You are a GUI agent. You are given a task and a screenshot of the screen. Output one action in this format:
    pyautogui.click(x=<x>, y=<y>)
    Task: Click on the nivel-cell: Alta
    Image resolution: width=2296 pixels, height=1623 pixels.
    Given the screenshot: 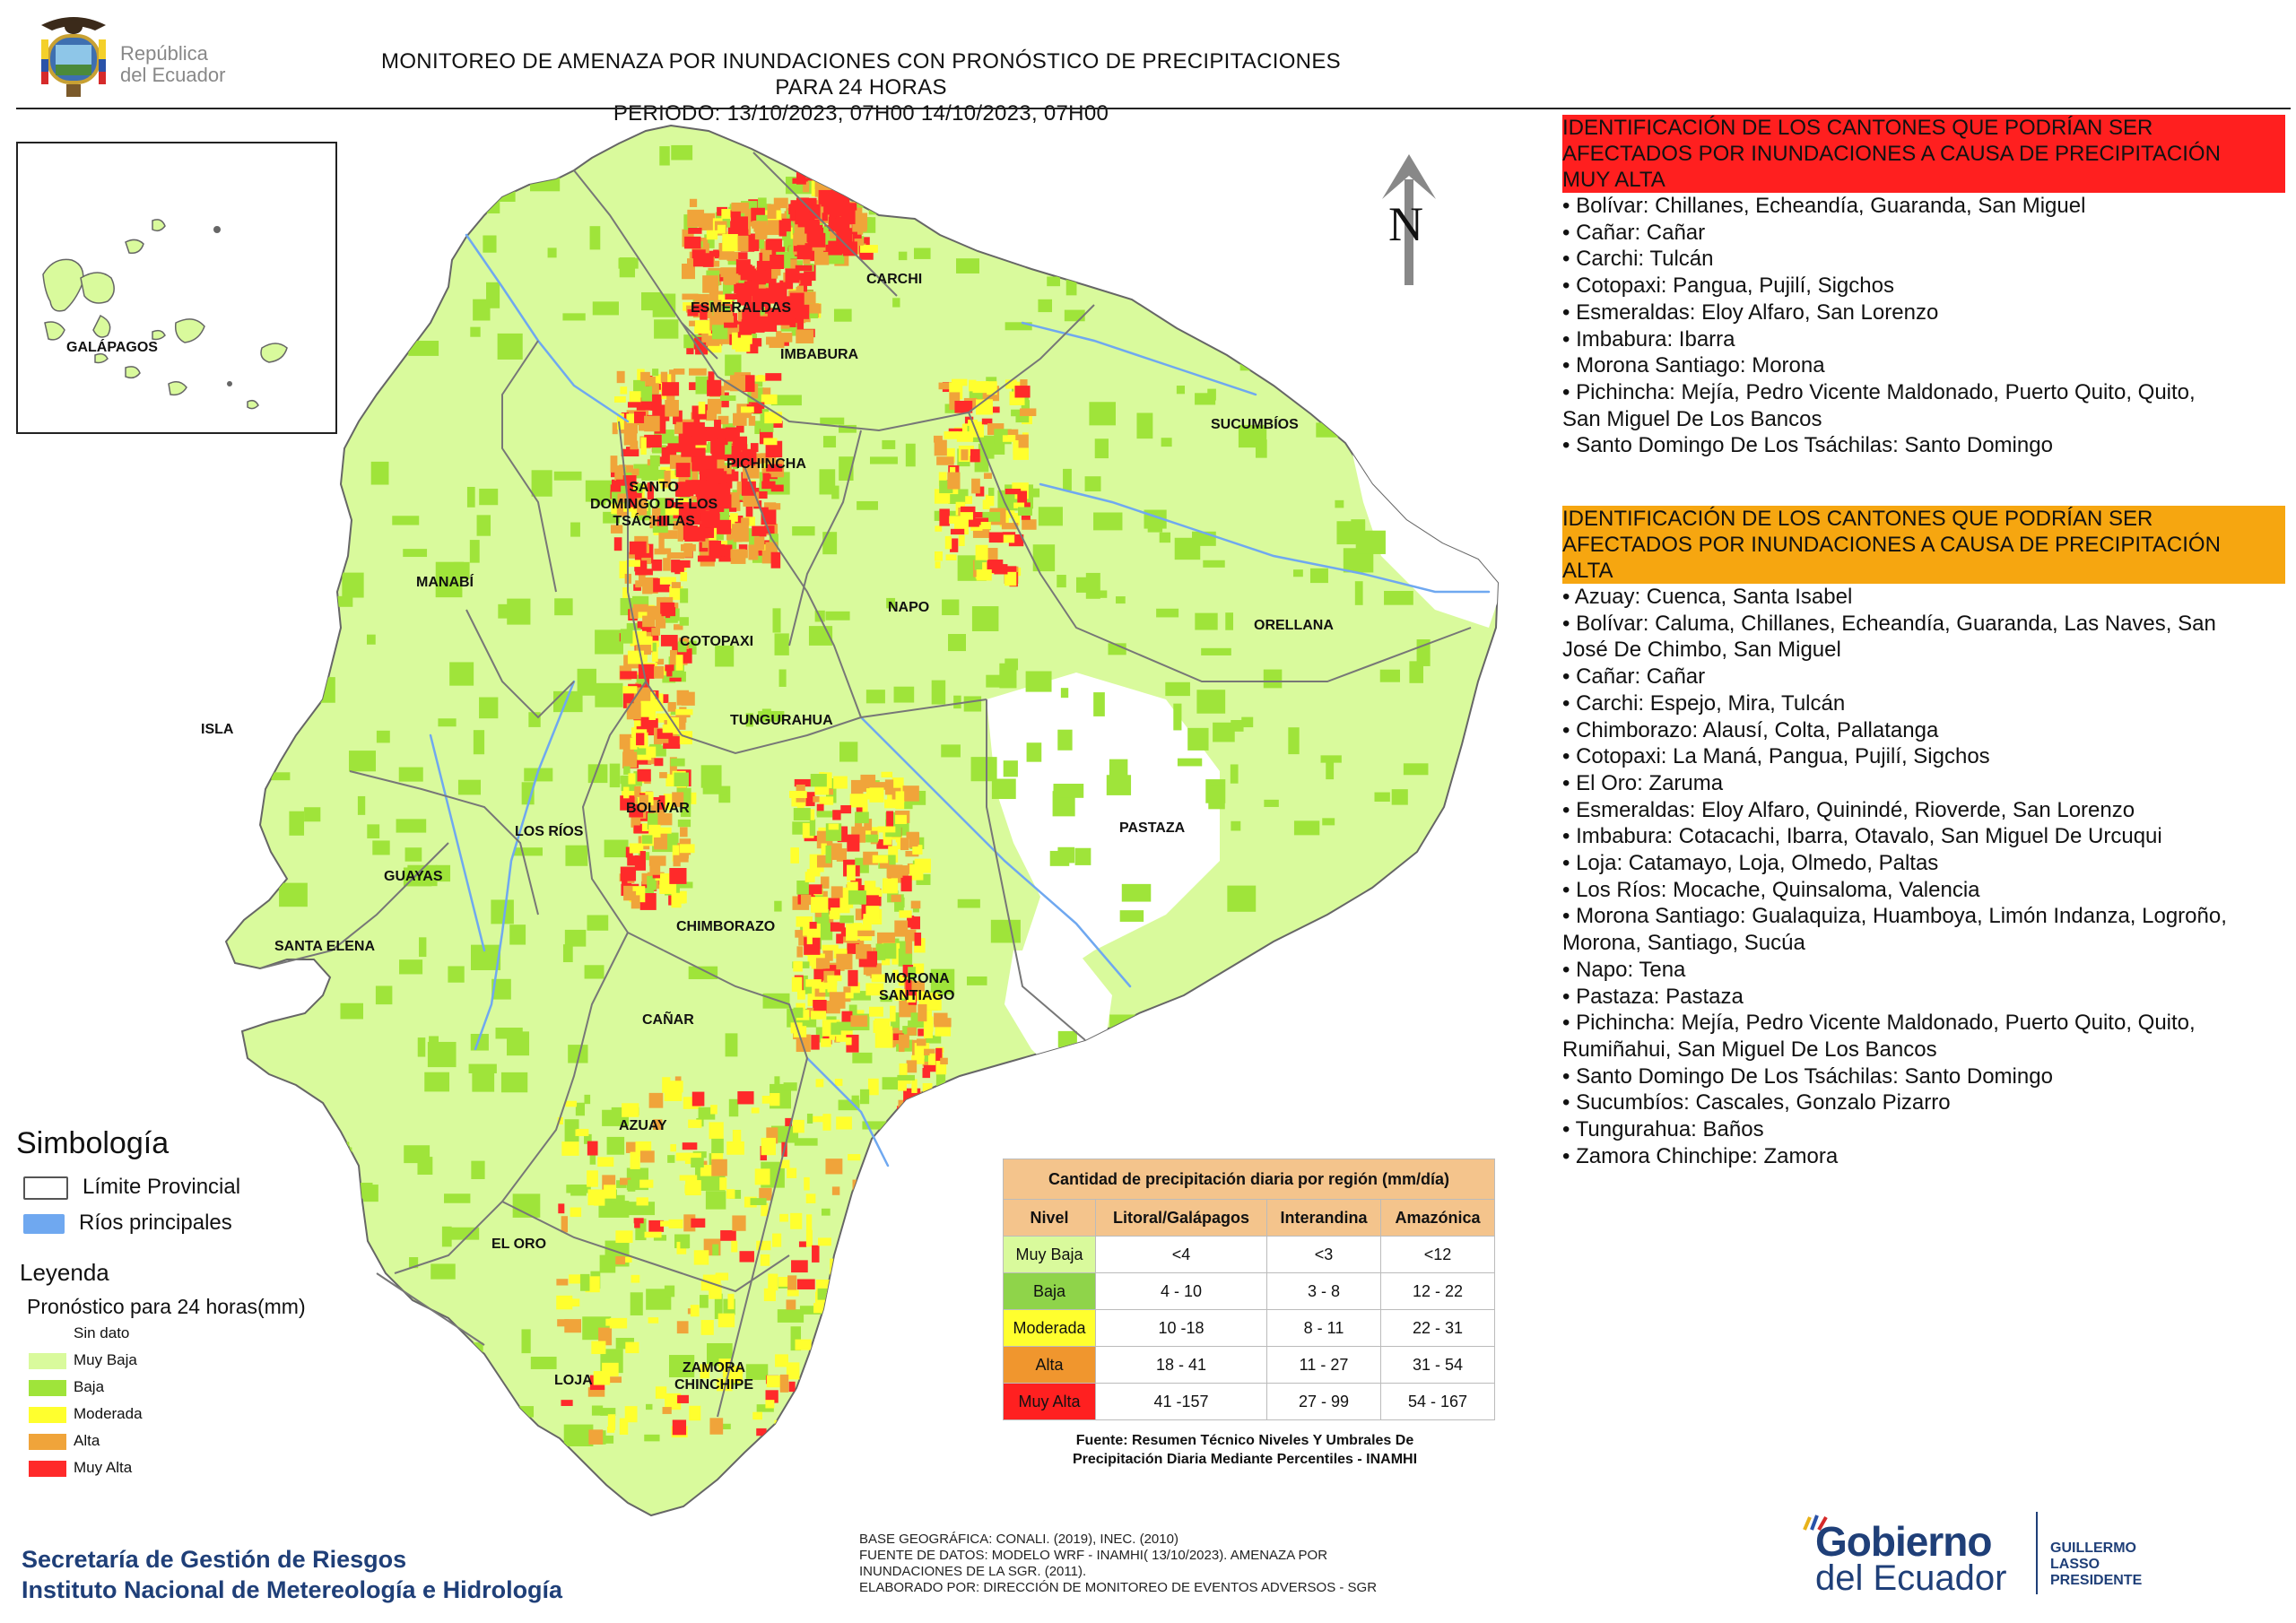 What is the action you would take?
    pyautogui.click(x=1049, y=1365)
    